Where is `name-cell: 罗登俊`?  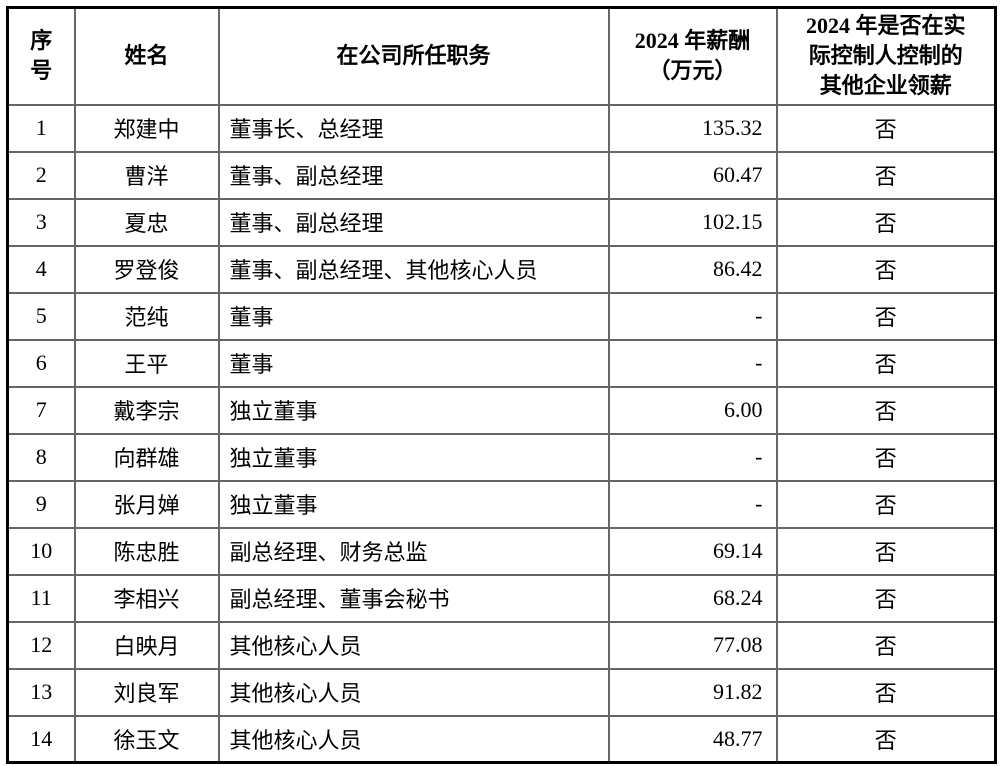
name-cell: 罗登俊 is located at coordinates (146, 269).